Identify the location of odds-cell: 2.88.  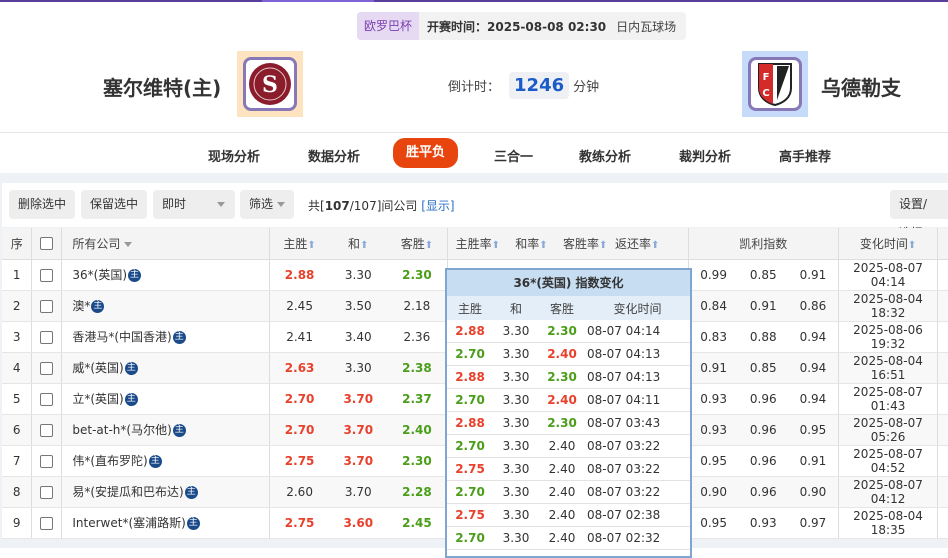
(299, 275).